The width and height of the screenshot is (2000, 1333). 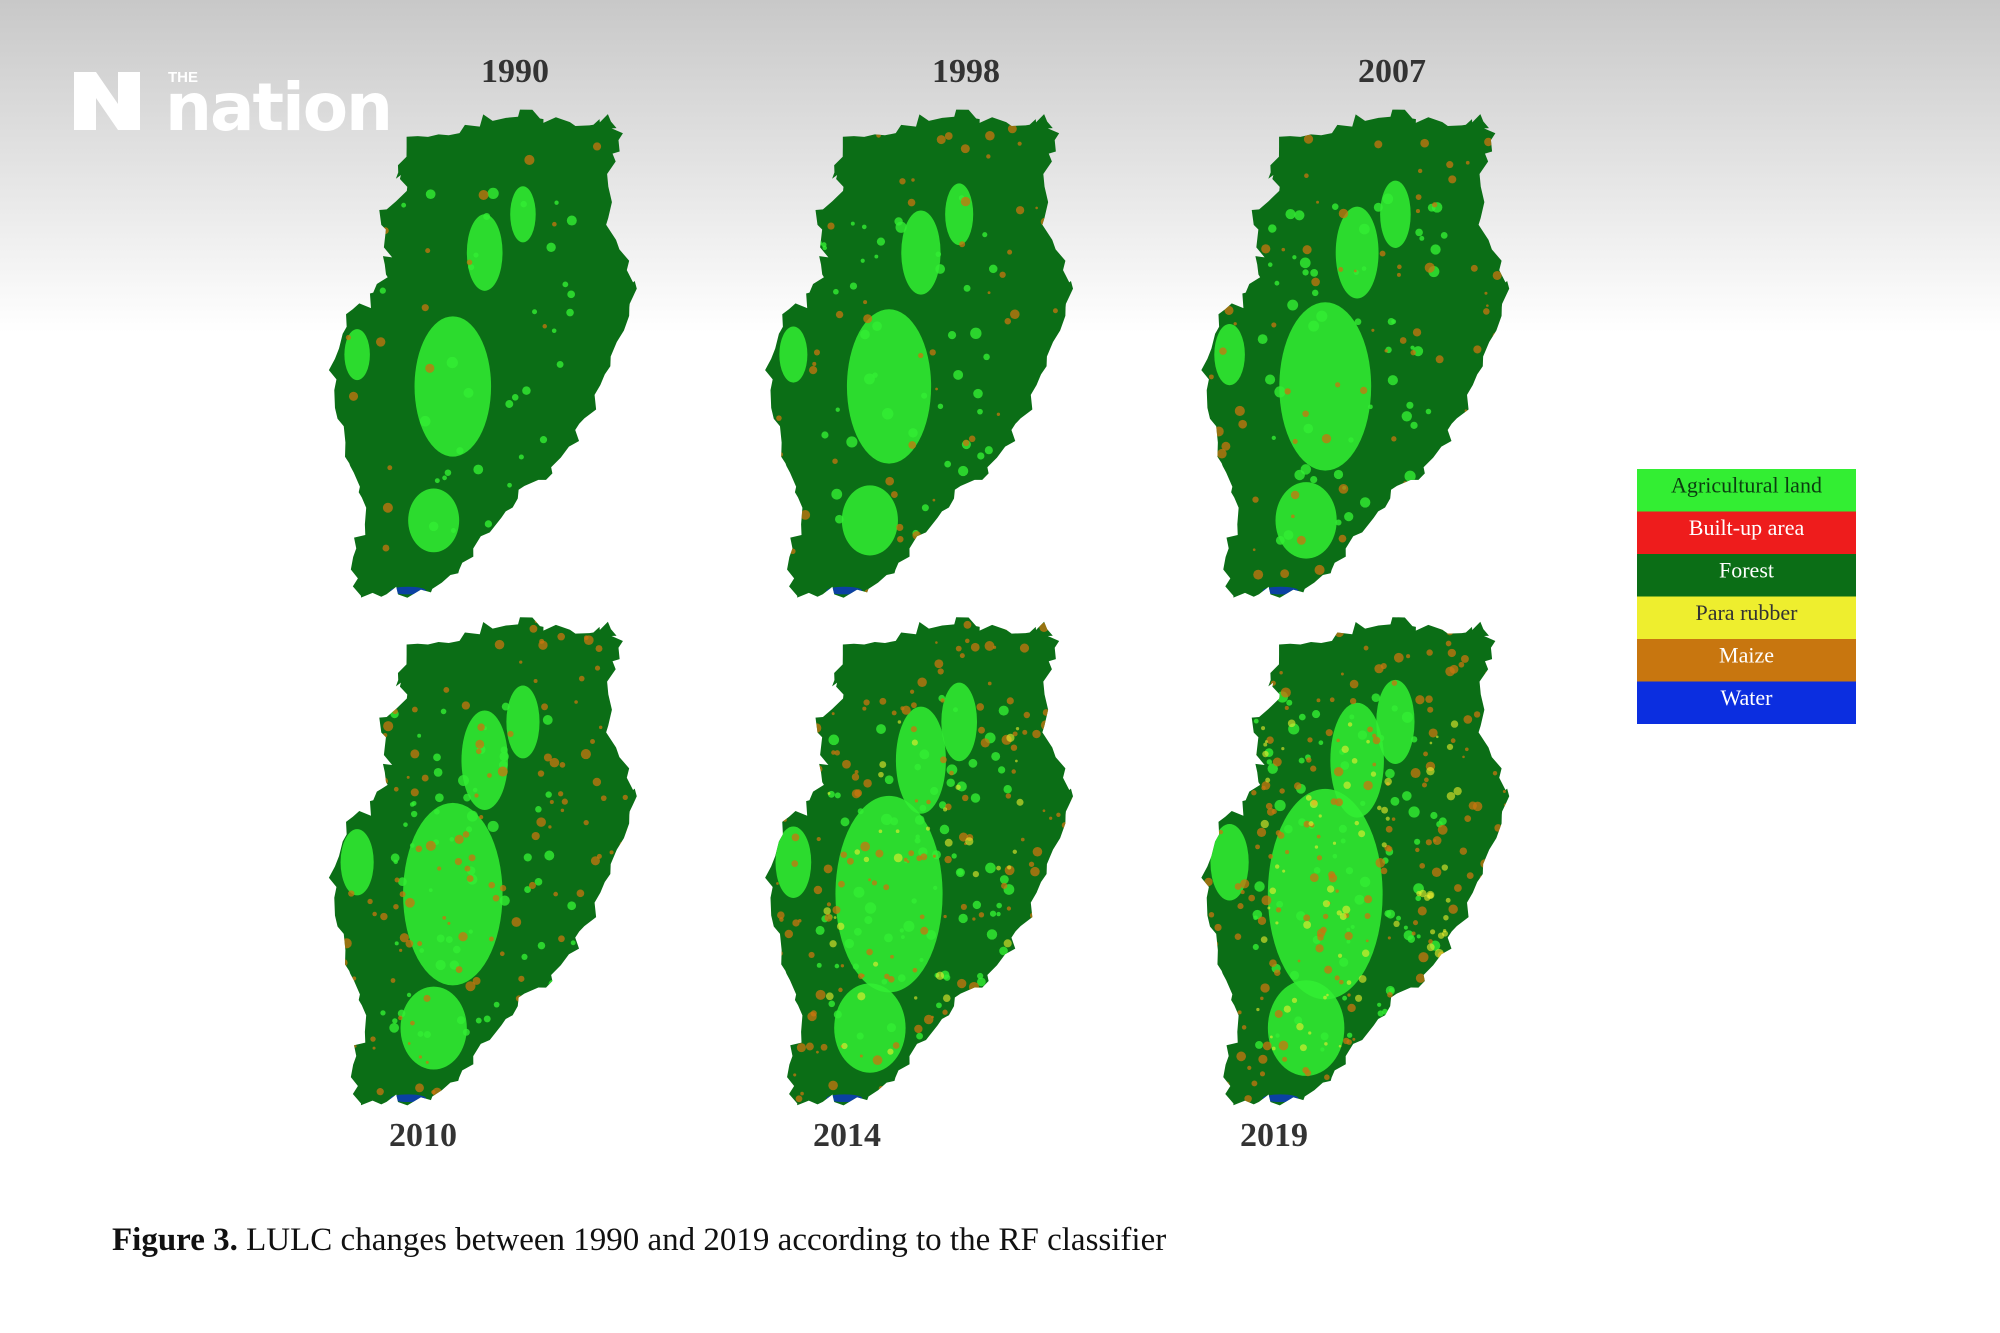 What do you see at coordinates (1746, 575) in the screenshot?
I see `legend-swatch` at bounding box center [1746, 575].